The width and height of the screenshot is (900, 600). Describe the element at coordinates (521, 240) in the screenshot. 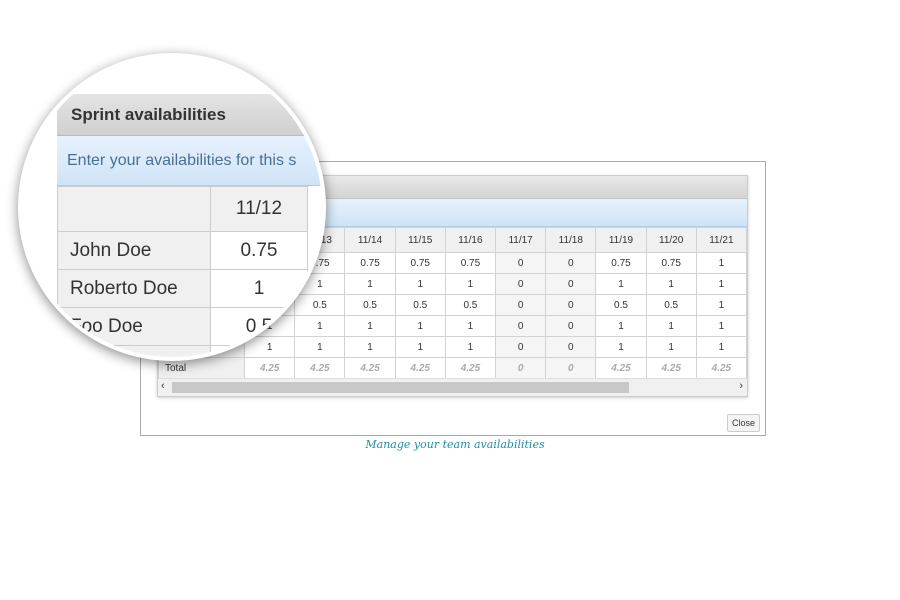

I see `column-header: 11/17` at that location.